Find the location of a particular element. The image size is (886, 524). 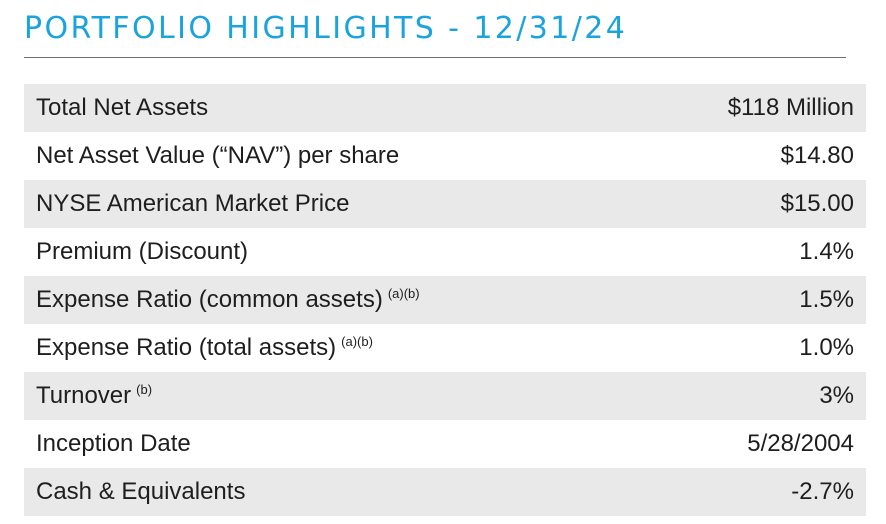

row-value: 5/28/2004 is located at coordinates (800, 443).